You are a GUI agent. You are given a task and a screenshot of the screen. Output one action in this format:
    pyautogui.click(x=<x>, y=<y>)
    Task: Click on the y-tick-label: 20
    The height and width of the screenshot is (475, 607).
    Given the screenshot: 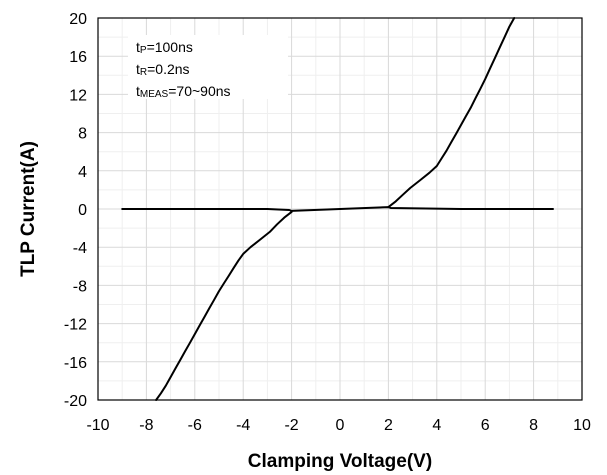 What is the action you would take?
    pyautogui.click(x=78, y=19)
    